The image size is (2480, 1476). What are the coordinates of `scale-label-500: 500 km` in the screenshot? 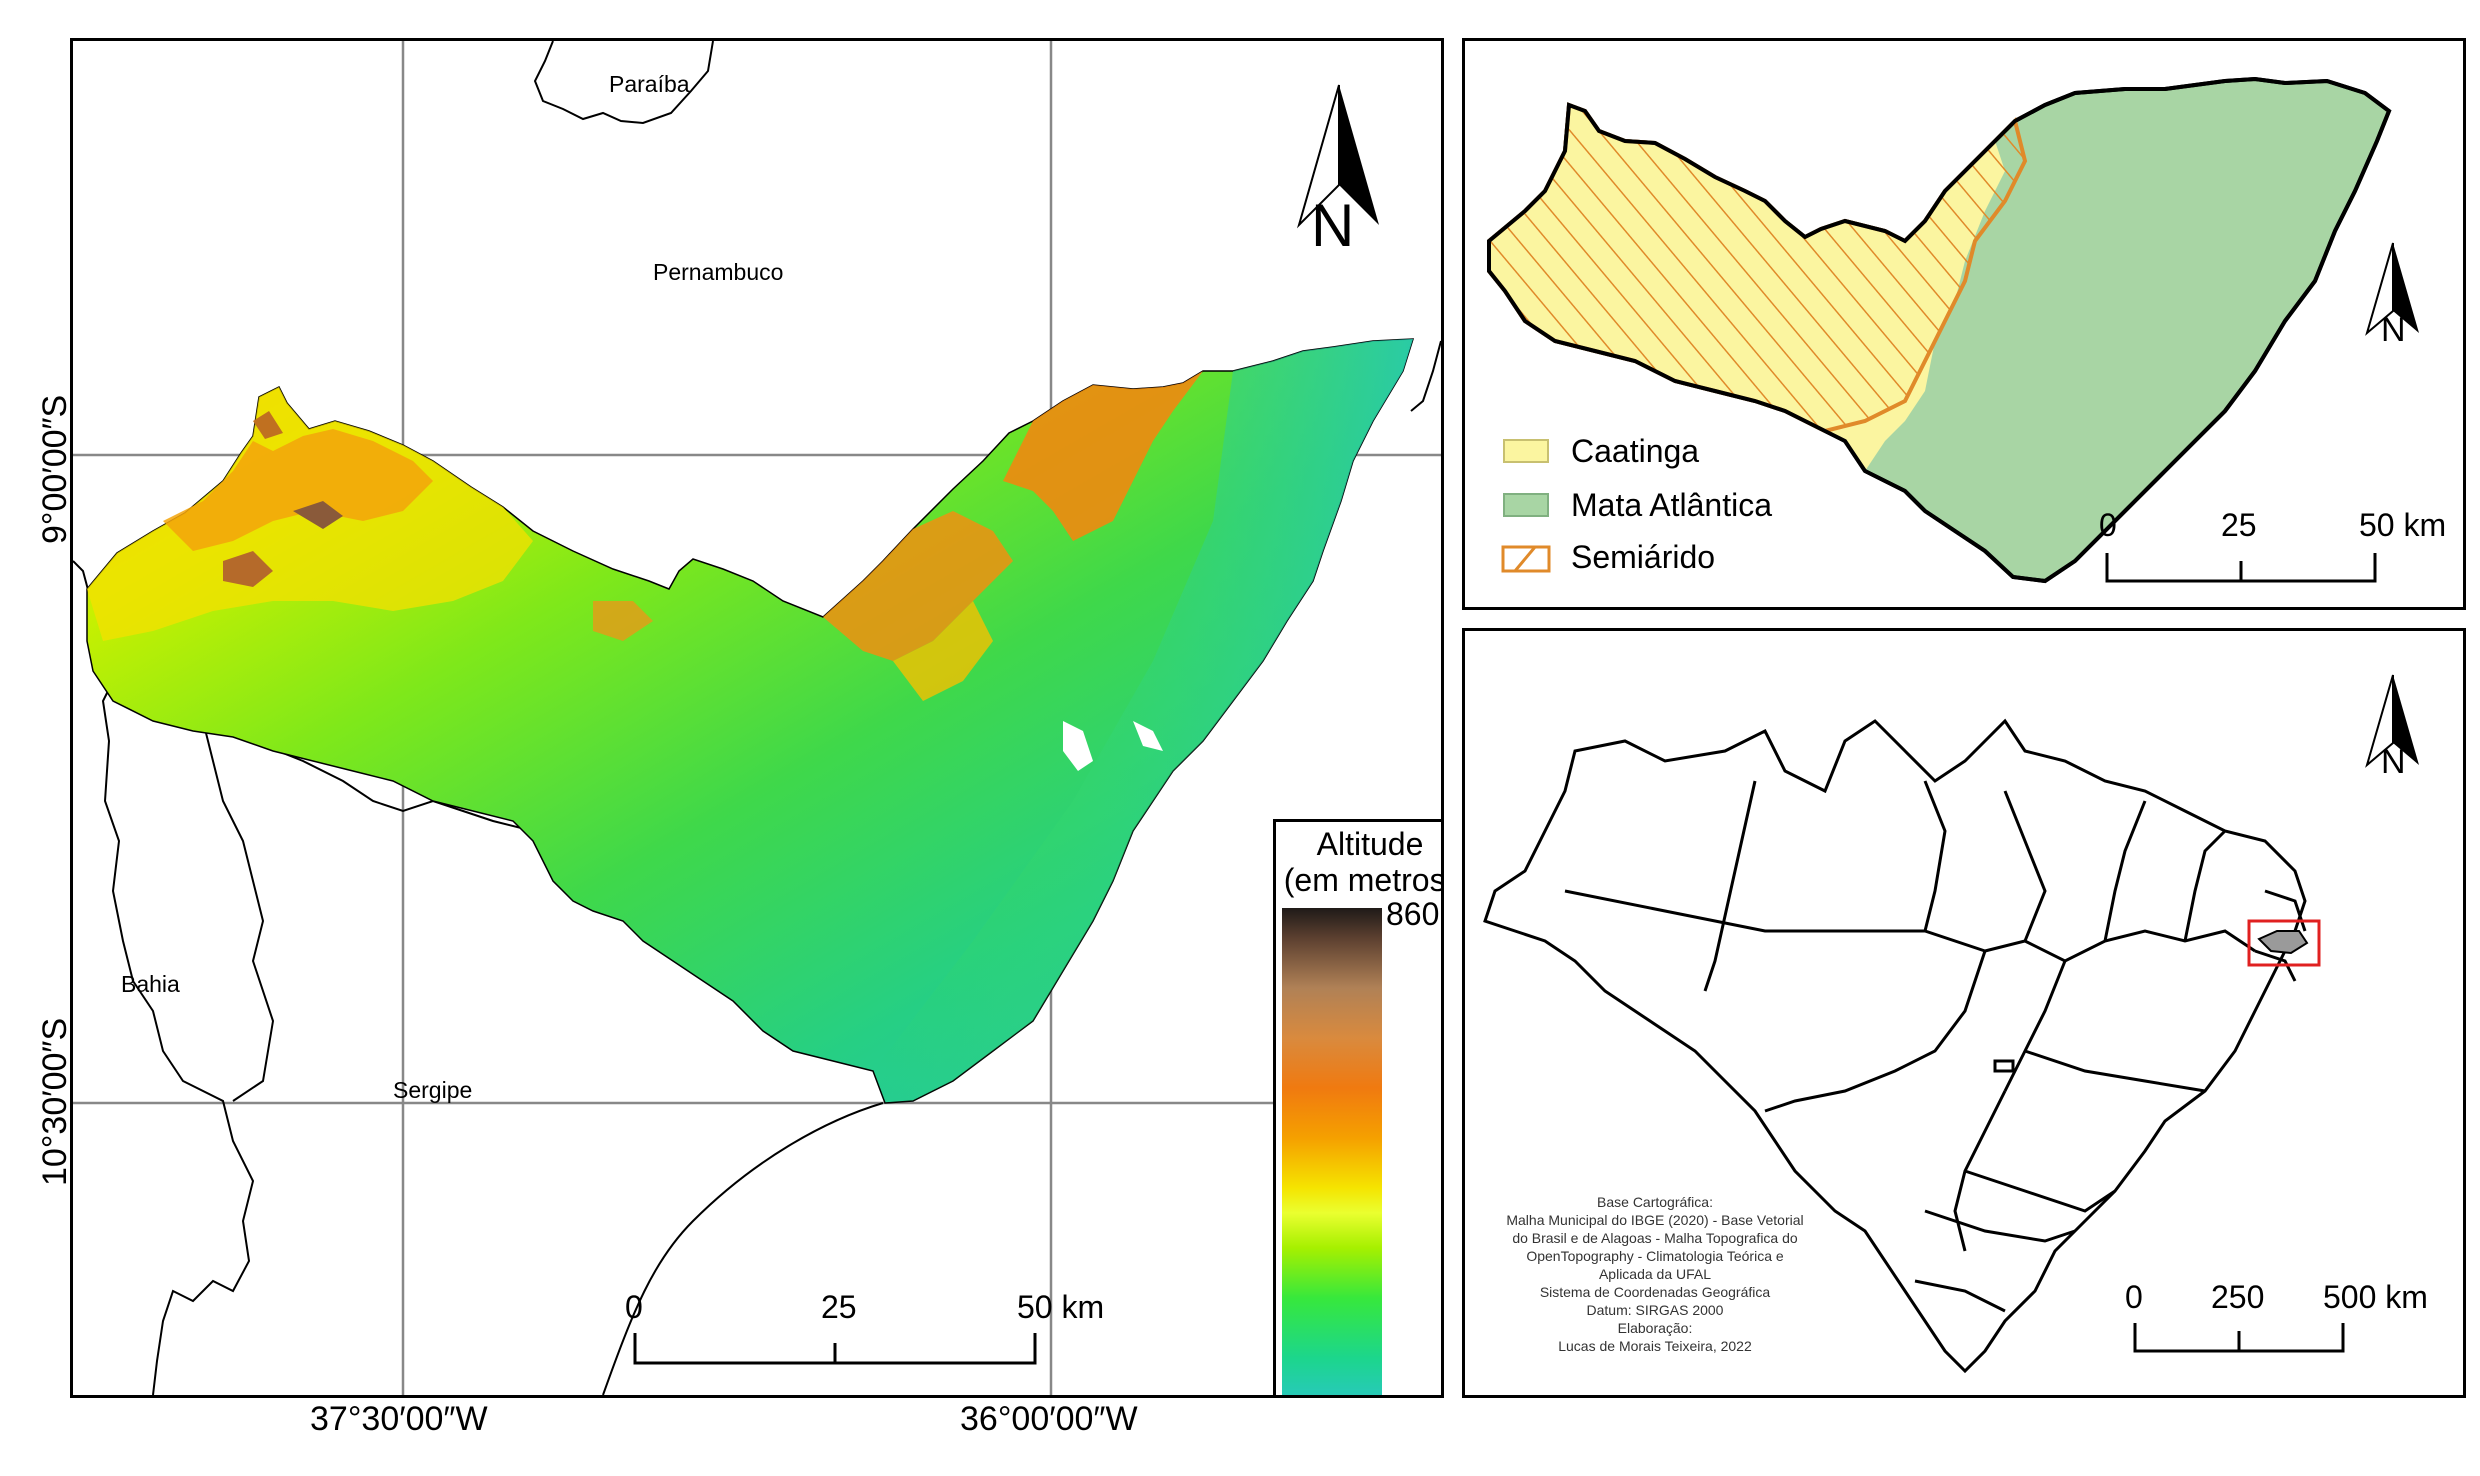 It's located at (2375, 1297).